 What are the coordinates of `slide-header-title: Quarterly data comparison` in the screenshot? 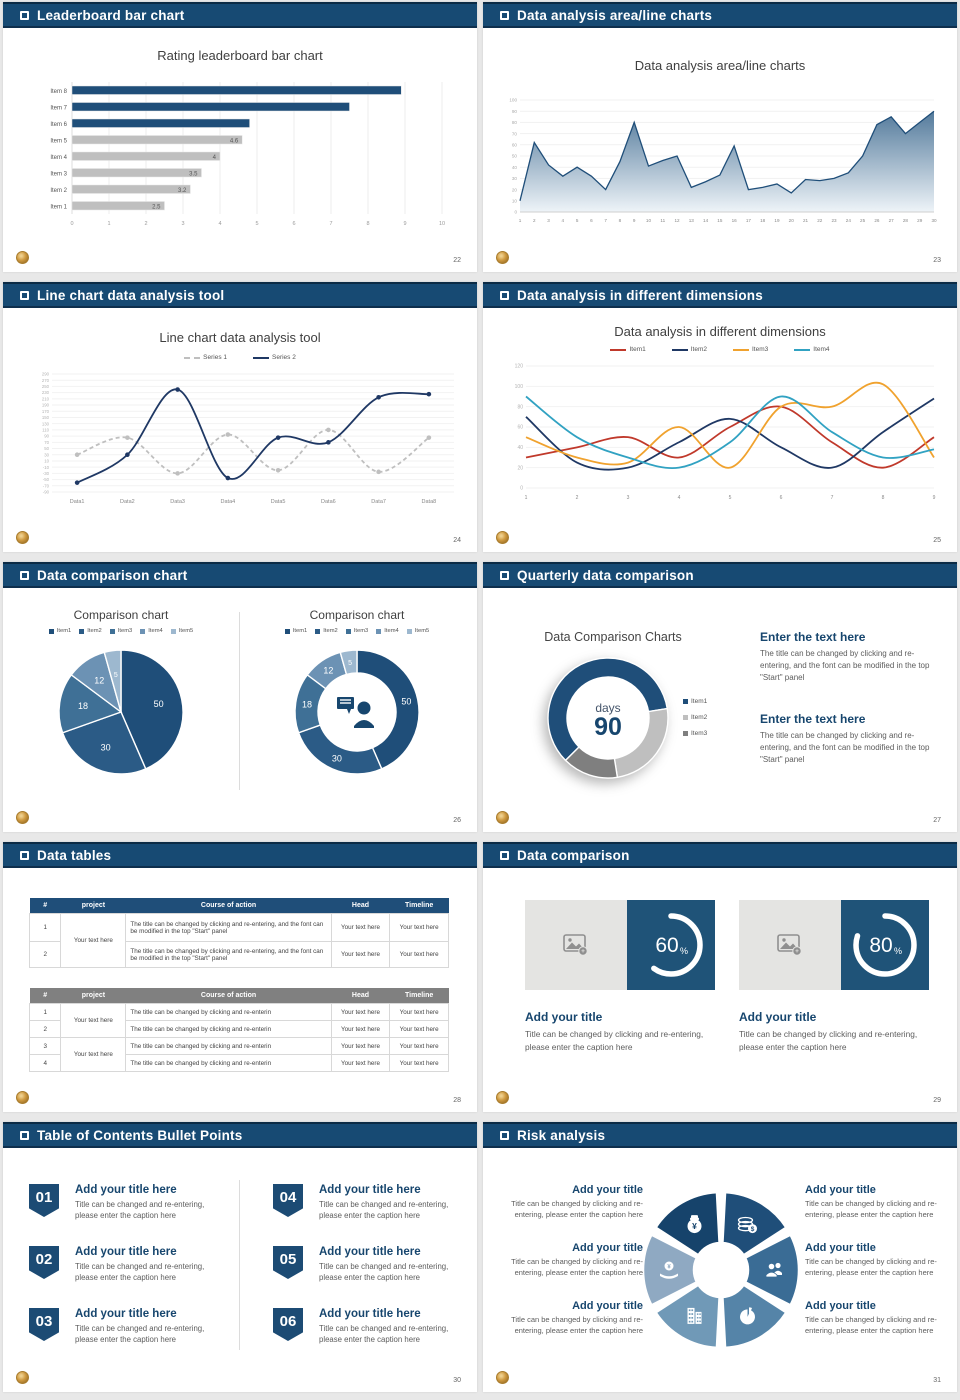 It's located at (605, 575).